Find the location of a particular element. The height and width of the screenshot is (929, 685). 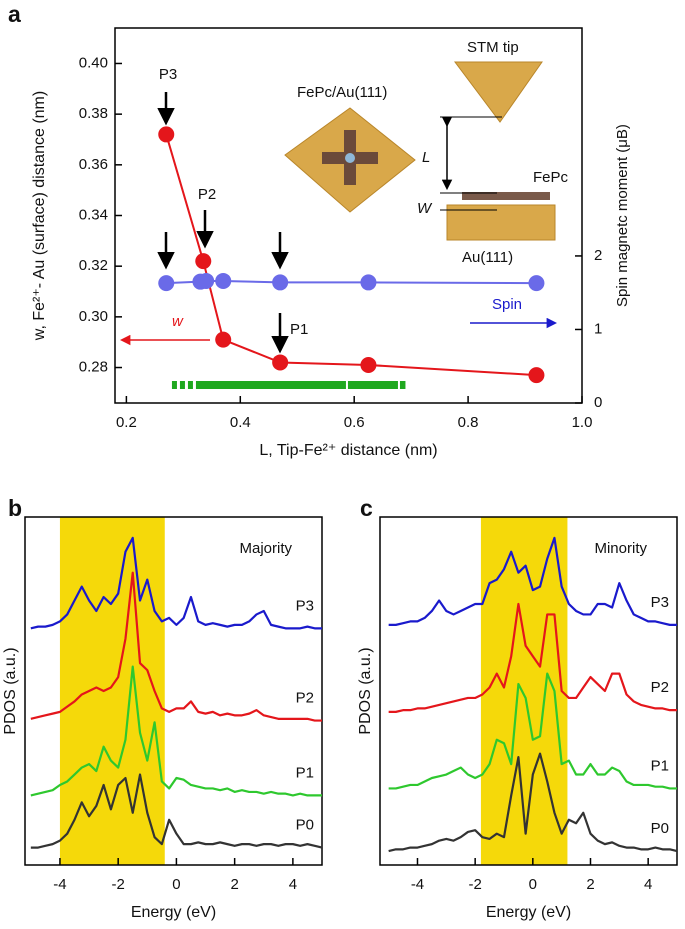

legend-label: Spin is located at coordinates (507, 304).